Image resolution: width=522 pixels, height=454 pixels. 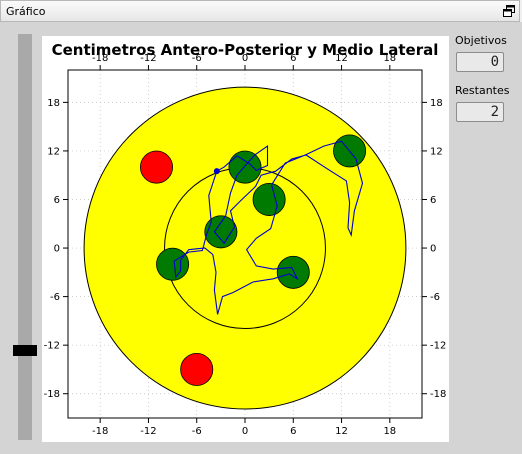 I want to click on y-tick-label-left: 6, so click(x=57, y=200).